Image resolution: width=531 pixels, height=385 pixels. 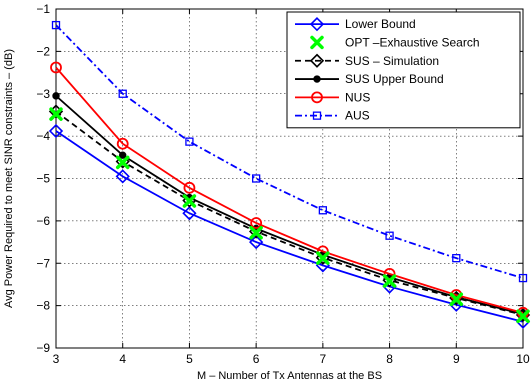 I want to click on legend-item: AUS, so click(x=332, y=116).